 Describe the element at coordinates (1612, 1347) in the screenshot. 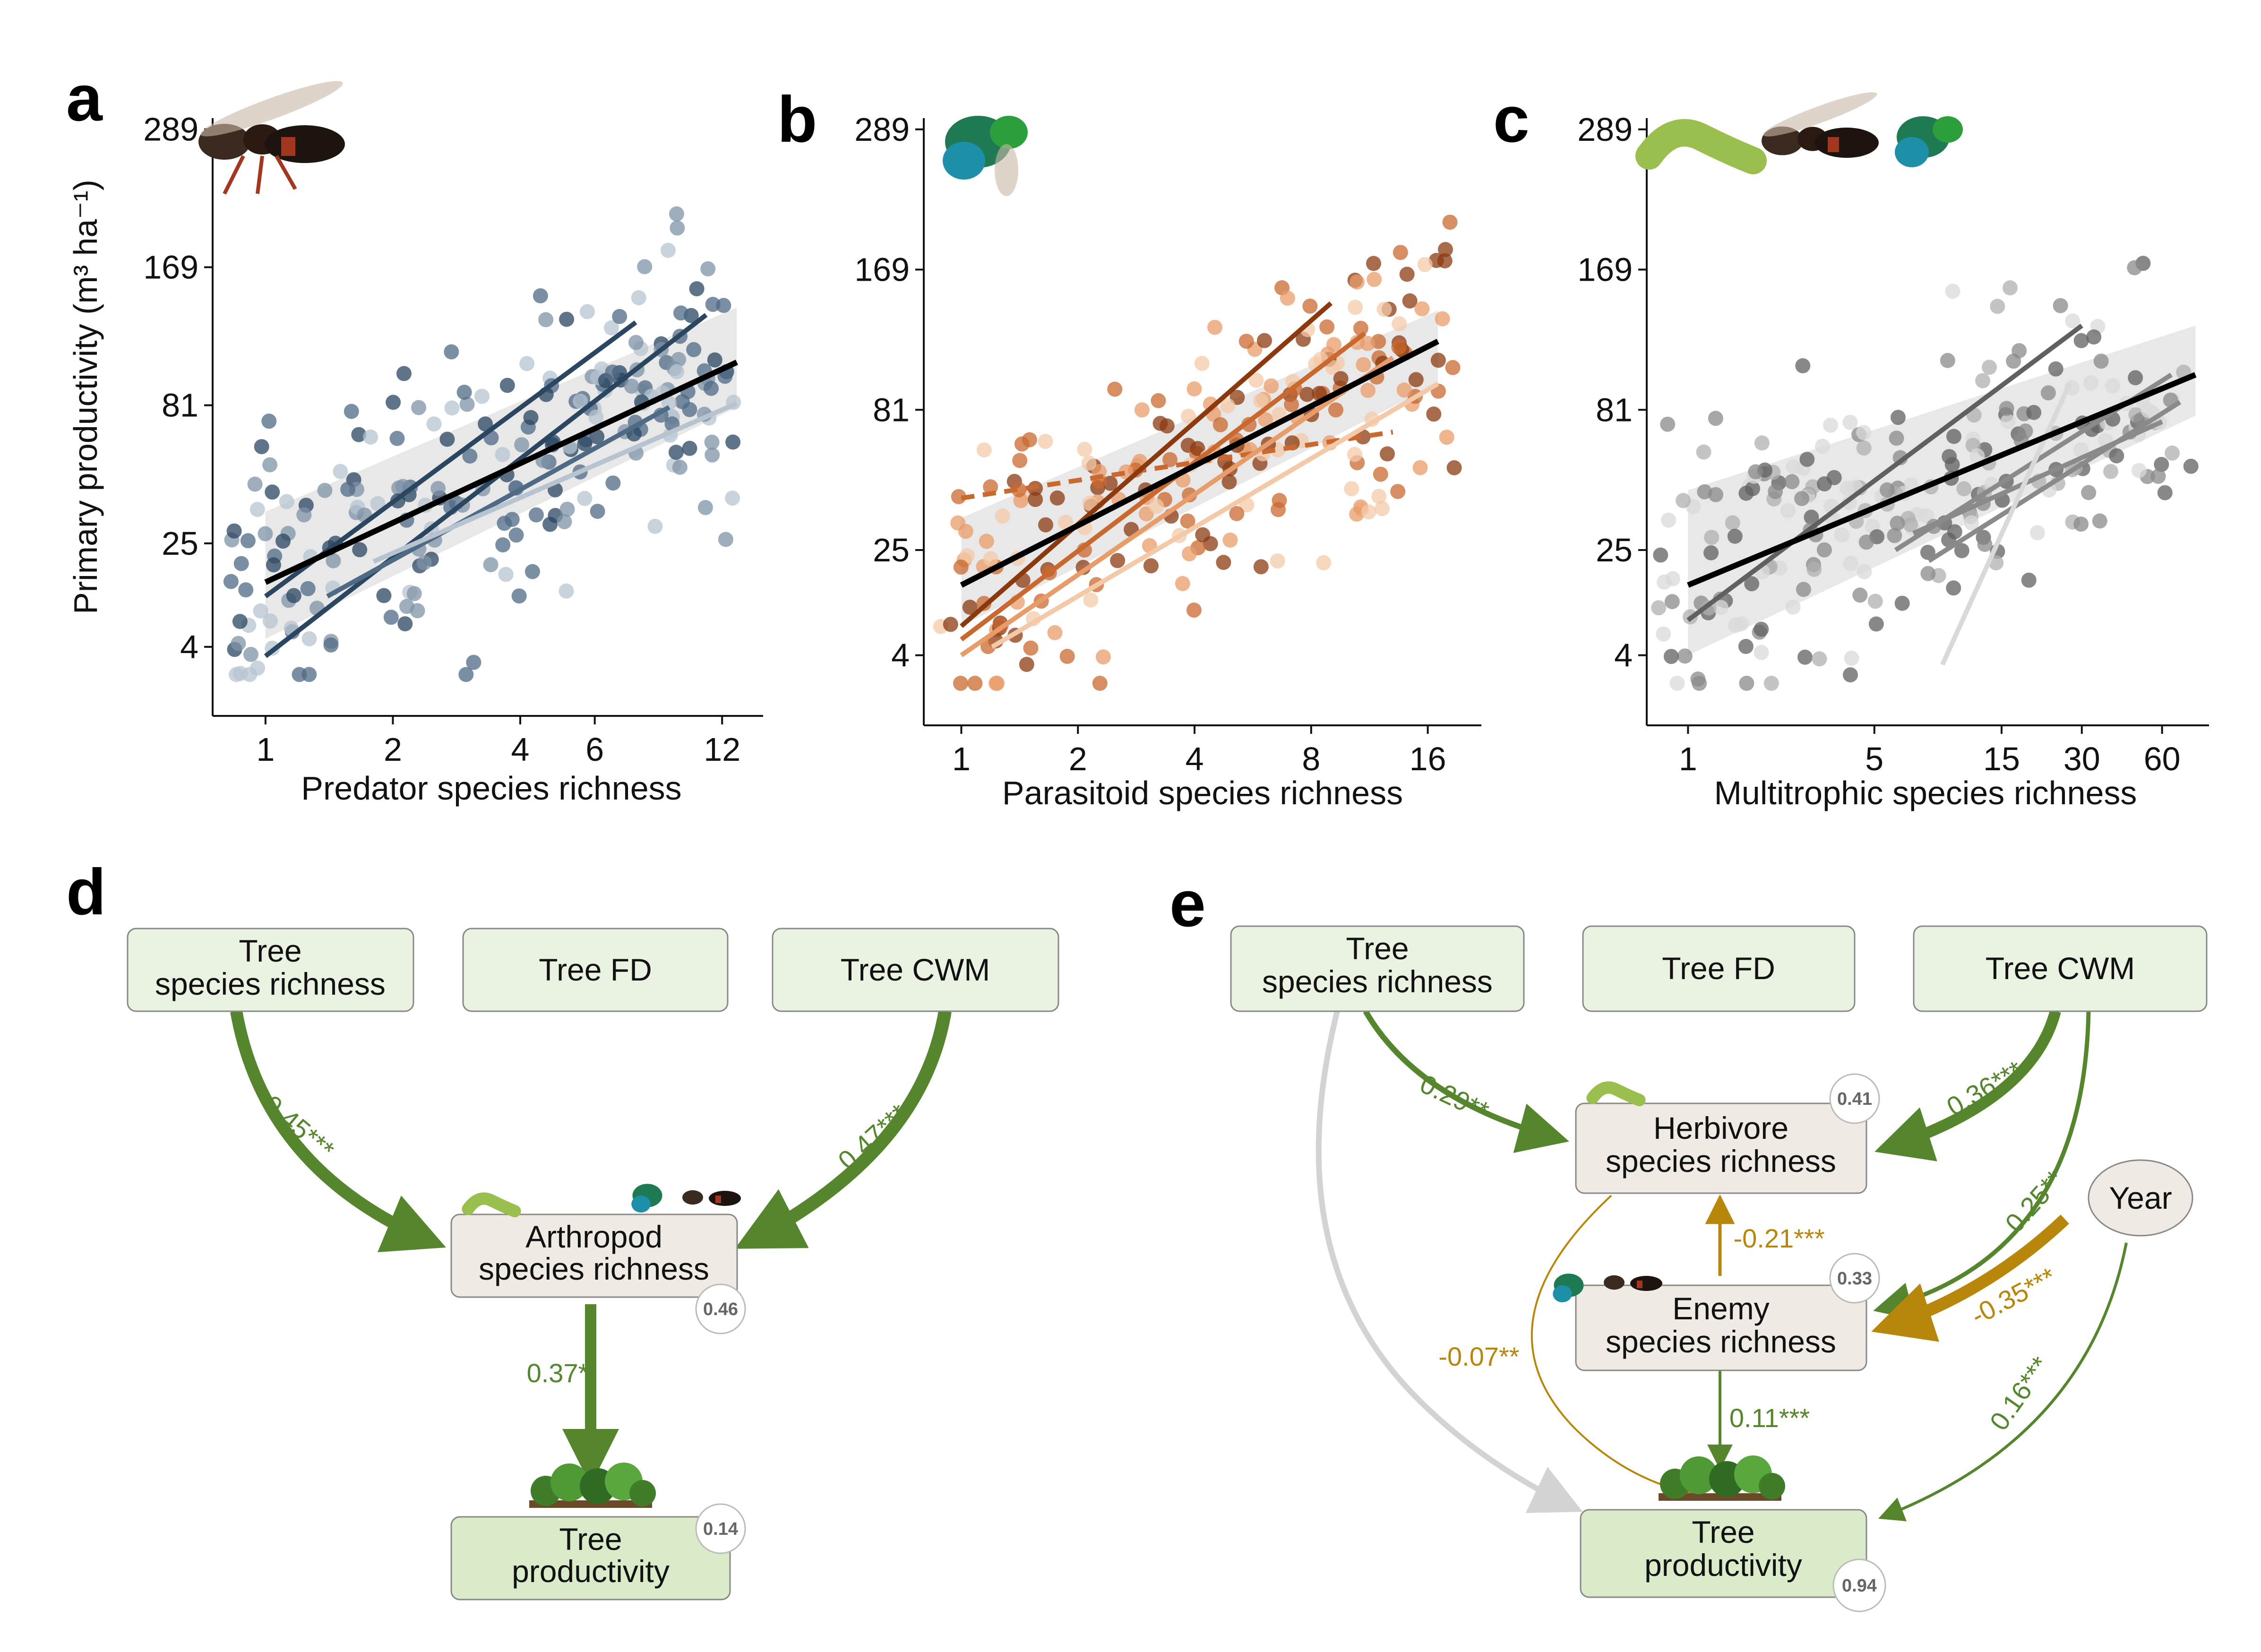

I see `path-e-herbivore-productivity` at that location.